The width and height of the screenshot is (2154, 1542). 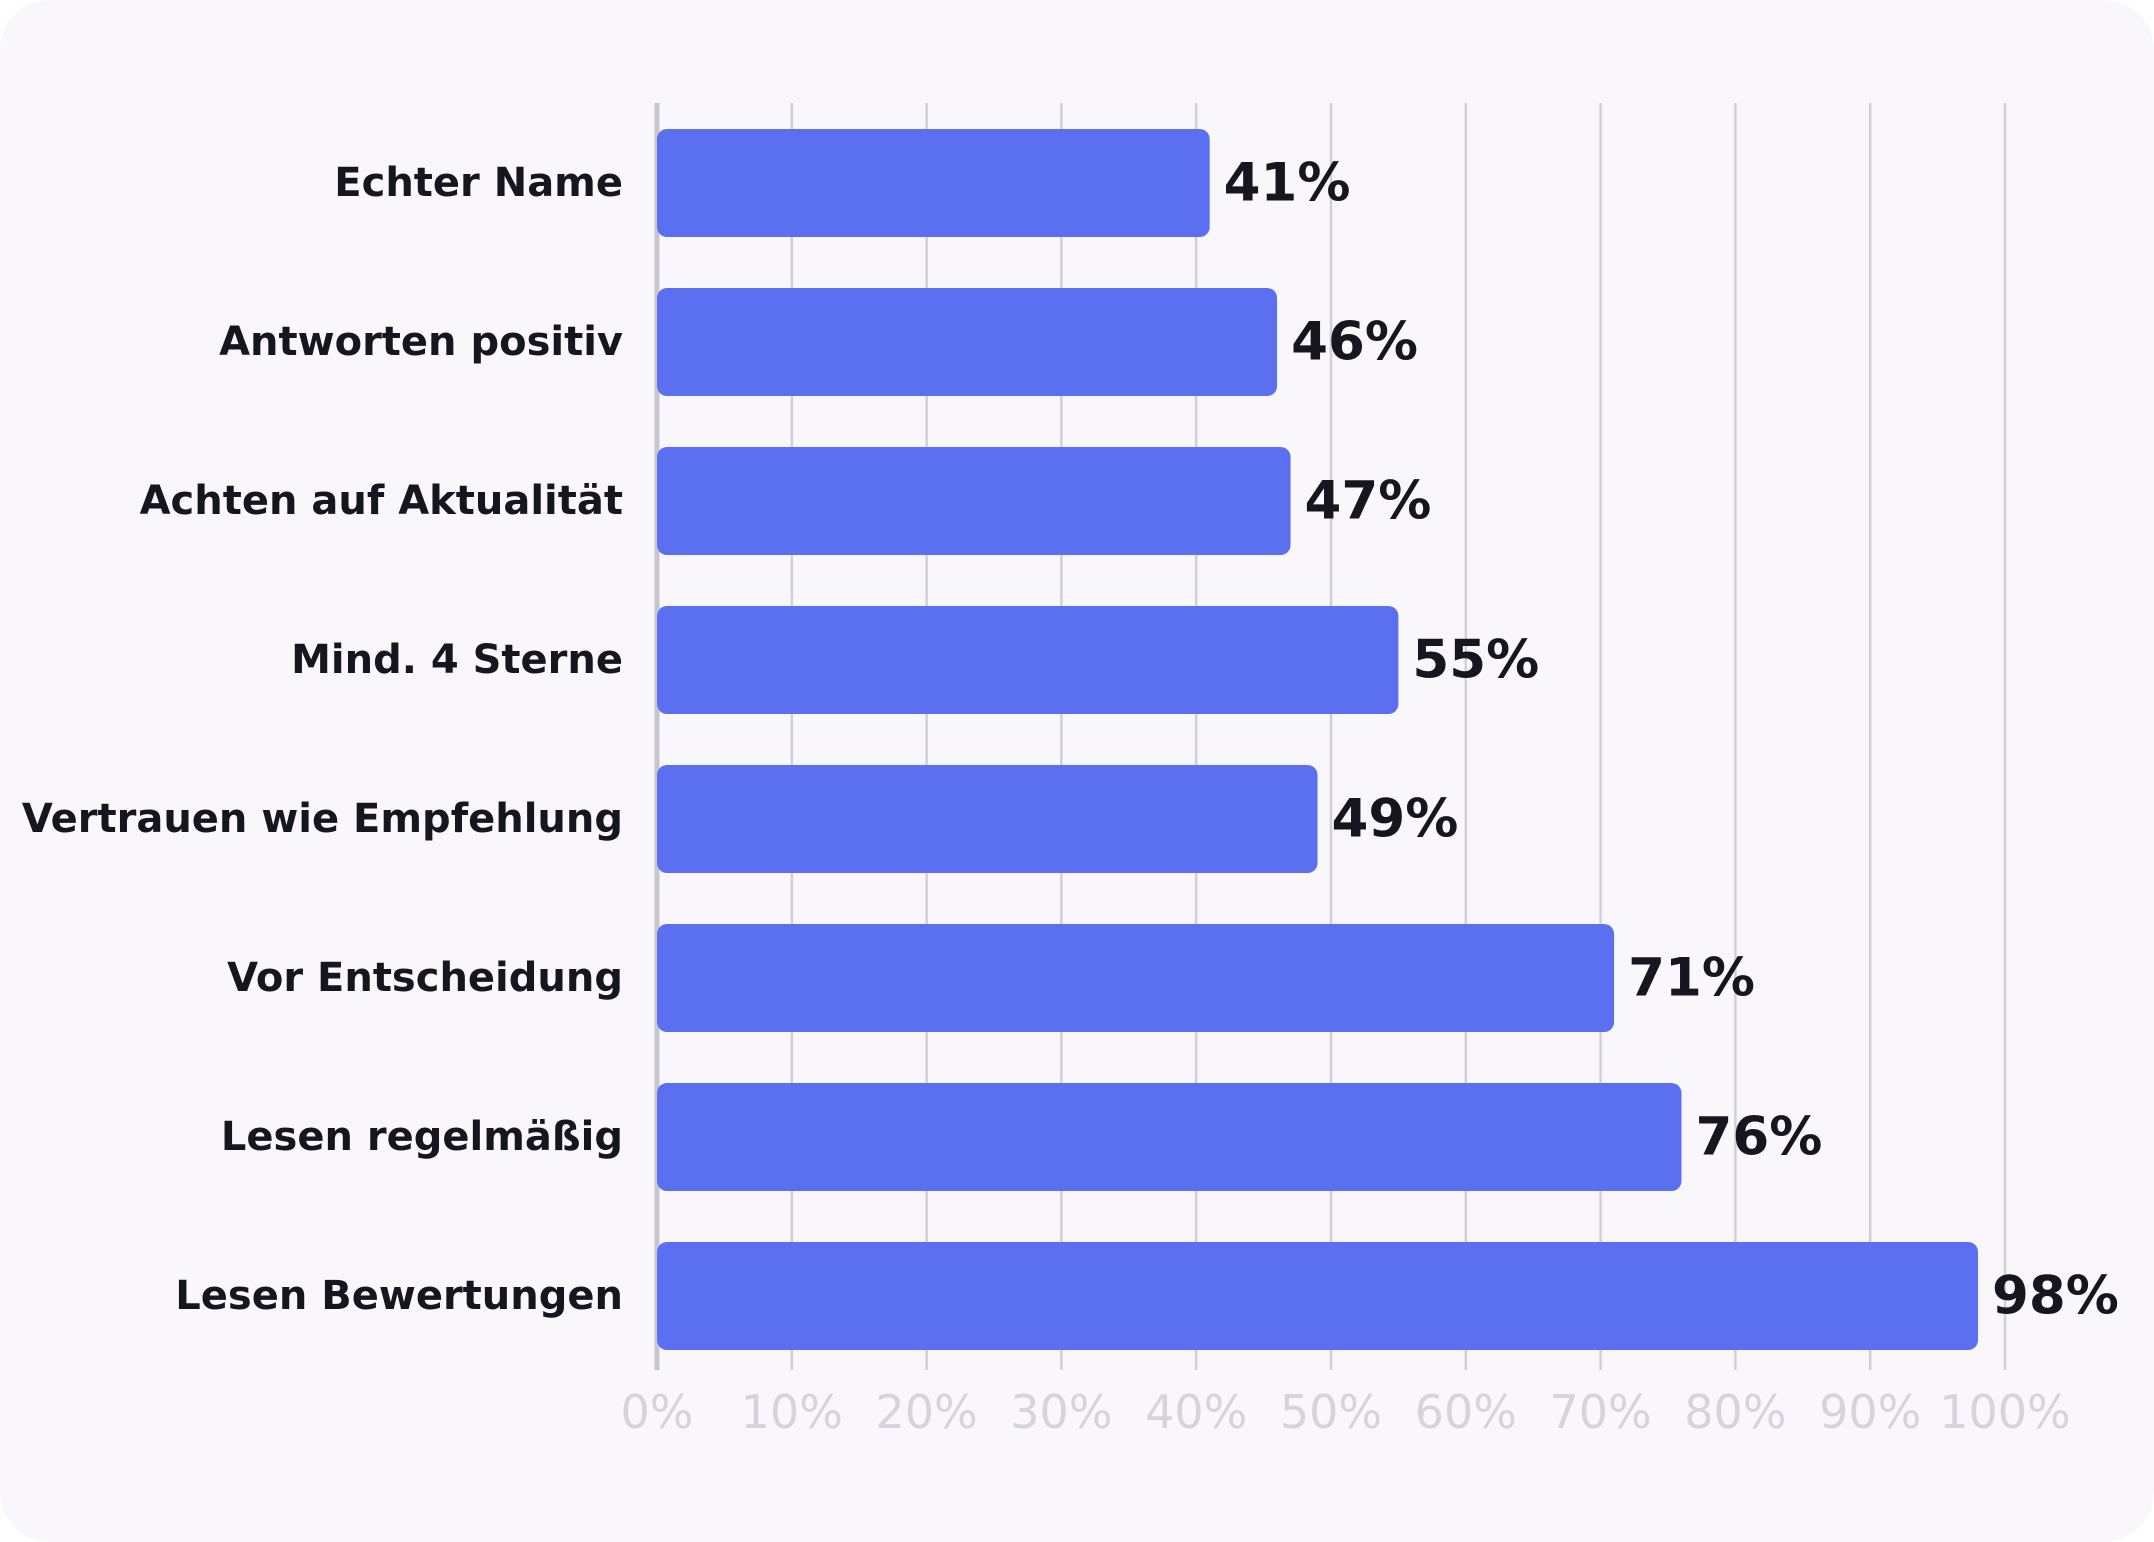 I want to click on category-label: Achten auf Aktualität, so click(x=381, y=501).